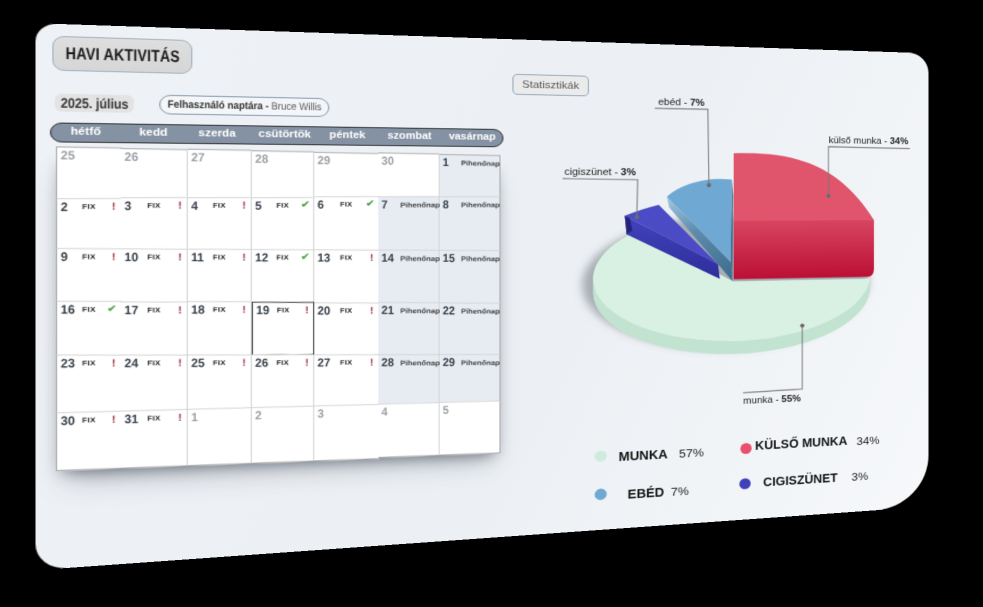 The width and height of the screenshot is (983, 607). What do you see at coordinates (800, 480) in the screenshot?
I see `svg-text: CIGISZÜNET` at bounding box center [800, 480].